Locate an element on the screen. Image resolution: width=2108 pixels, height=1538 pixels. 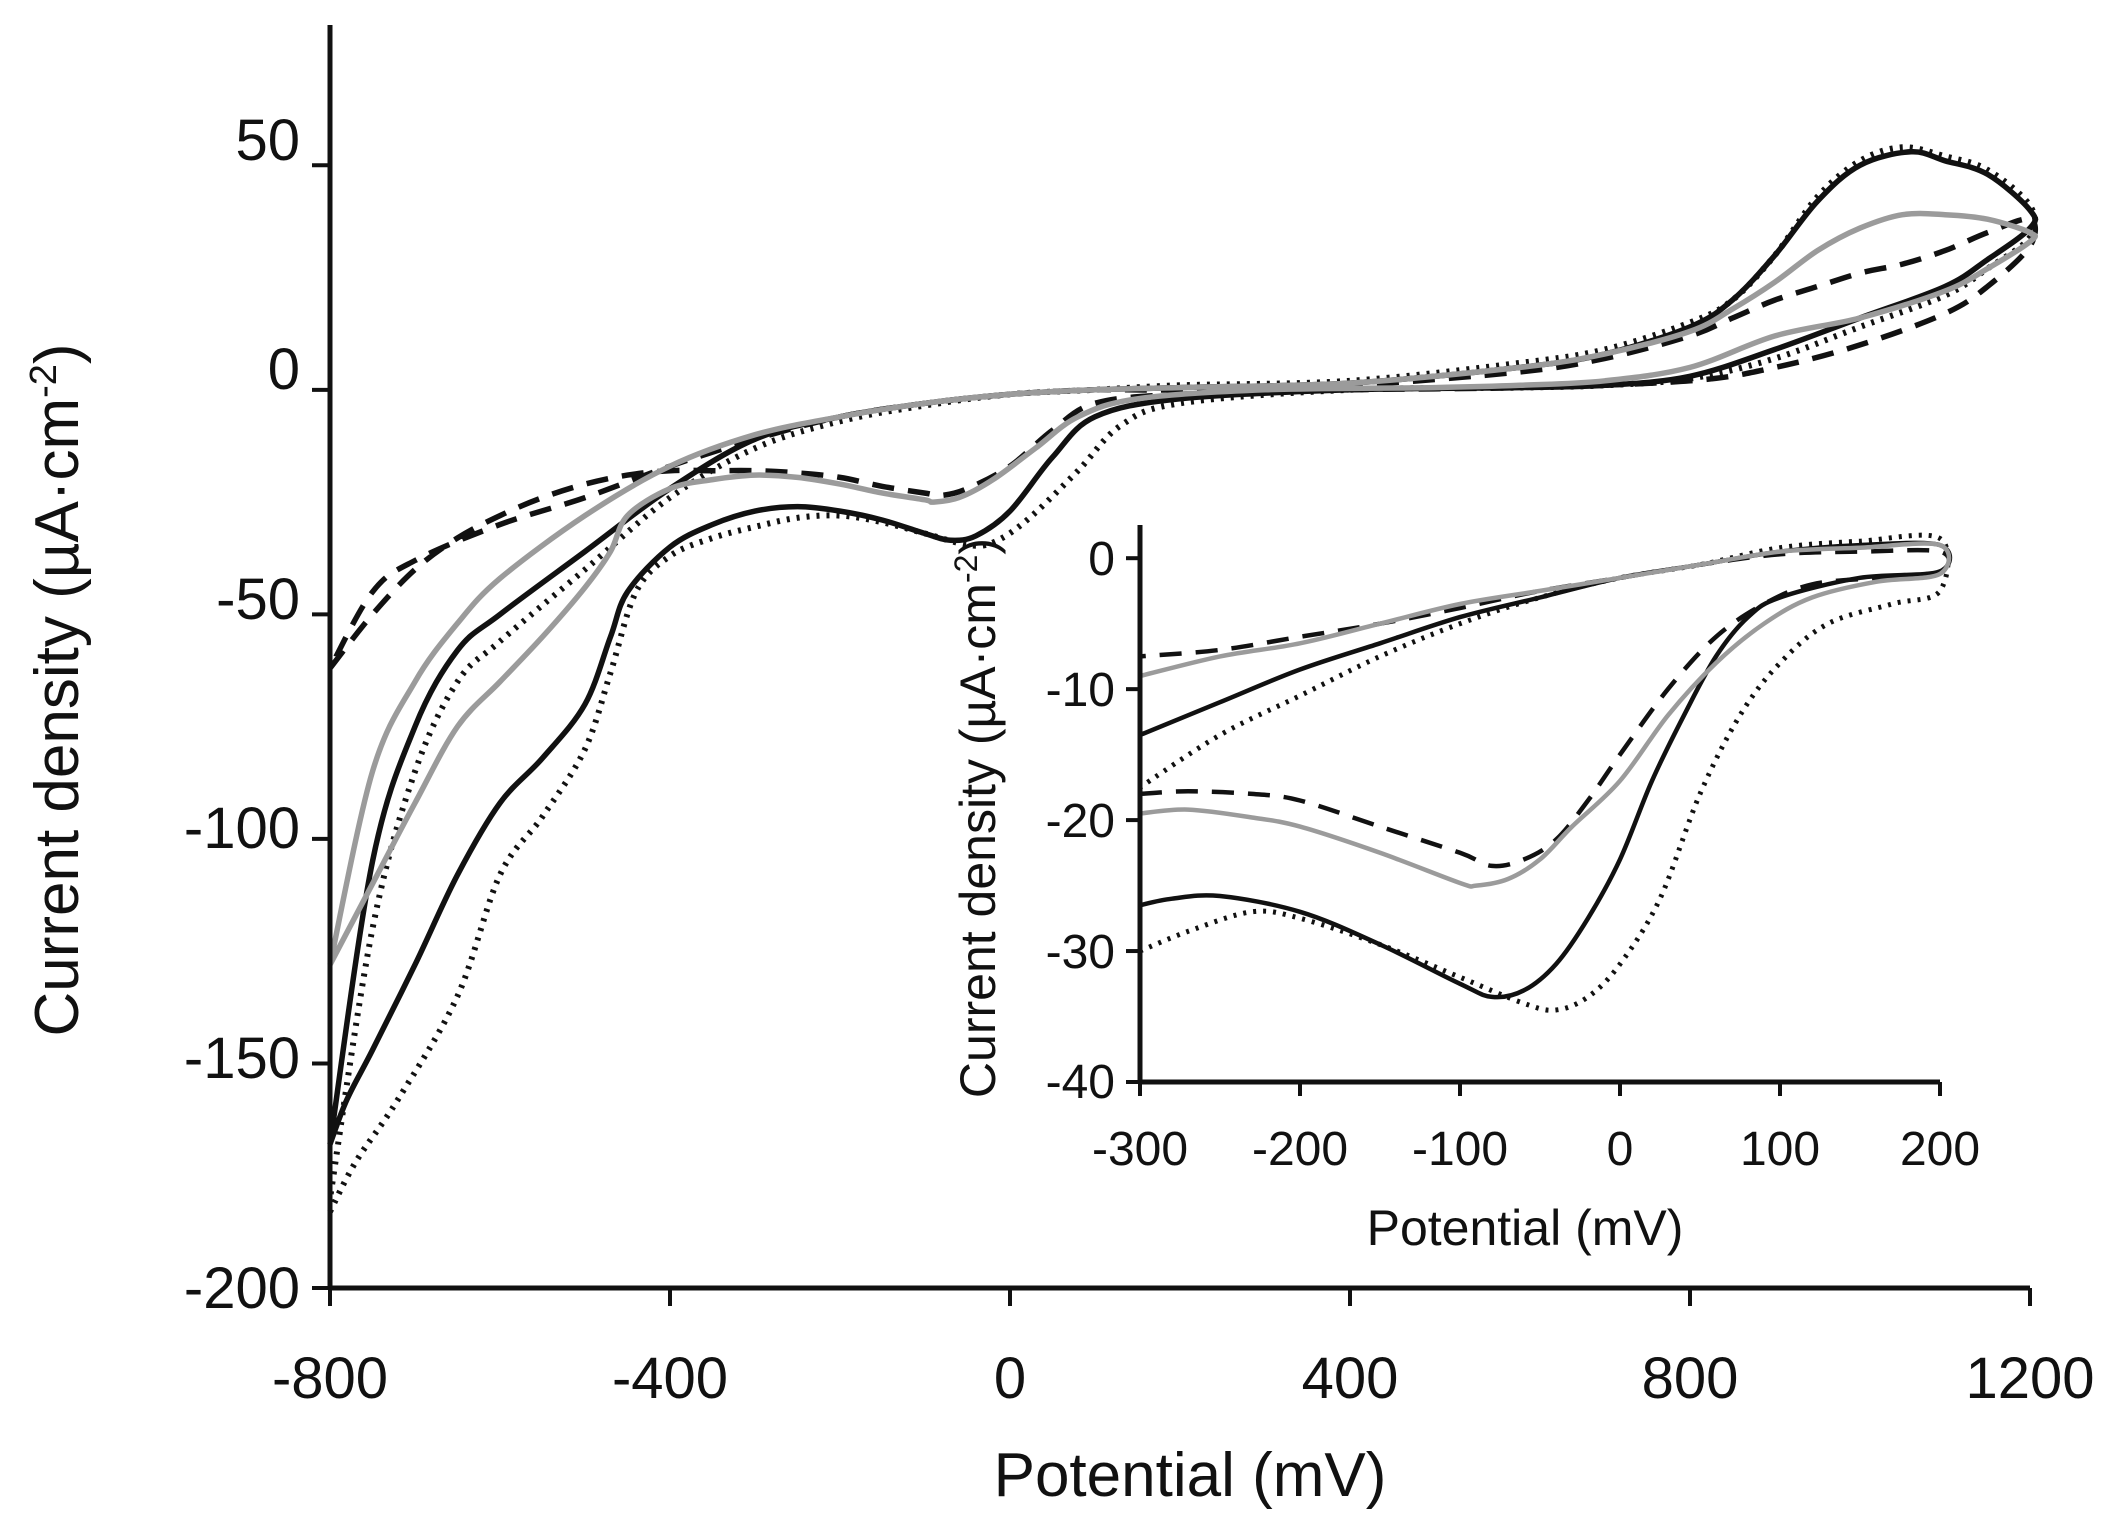
inset-xtick-label: 200 is located at coordinates (1940, 1149).